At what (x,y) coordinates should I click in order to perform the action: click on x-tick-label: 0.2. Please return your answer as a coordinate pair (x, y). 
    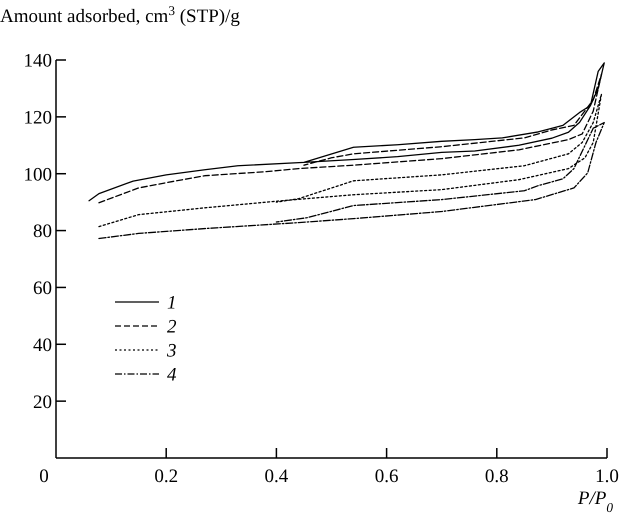
    Looking at the image, I should click on (166, 476).